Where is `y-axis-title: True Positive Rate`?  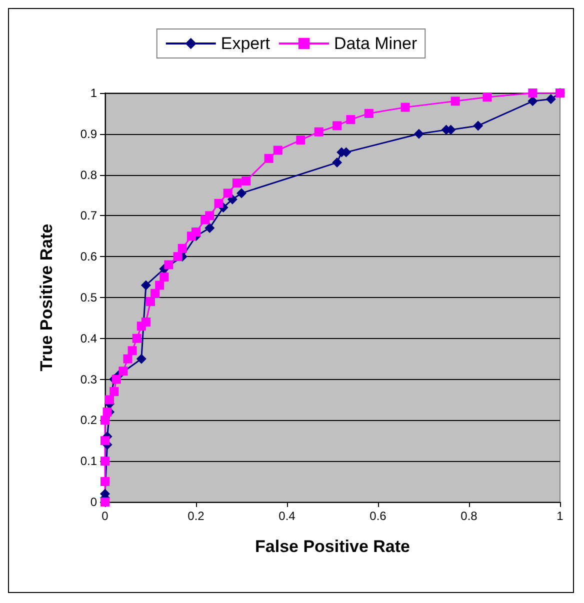
y-axis-title: True Positive Rate is located at coordinates (46, 298).